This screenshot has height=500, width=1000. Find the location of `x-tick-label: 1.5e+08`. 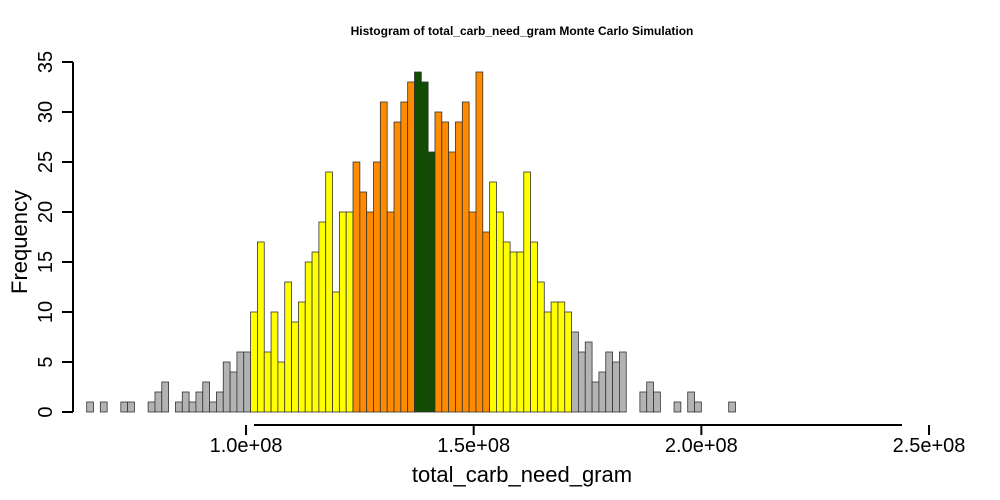

x-tick-label: 1.5e+08 is located at coordinates (473, 446).